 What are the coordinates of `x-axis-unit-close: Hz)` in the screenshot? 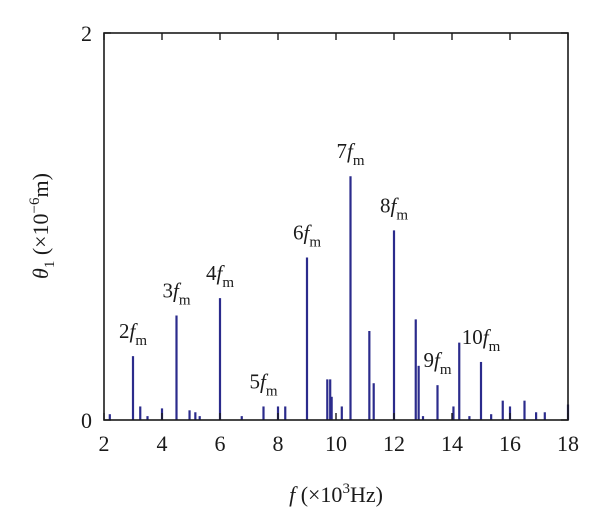 It's located at (366, 494).